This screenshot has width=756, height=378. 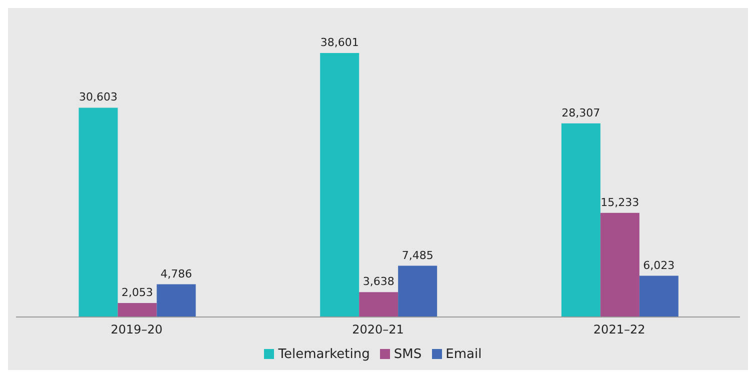 I want to click on x-tick-label: 2019–20, so click(x=136, y=329).